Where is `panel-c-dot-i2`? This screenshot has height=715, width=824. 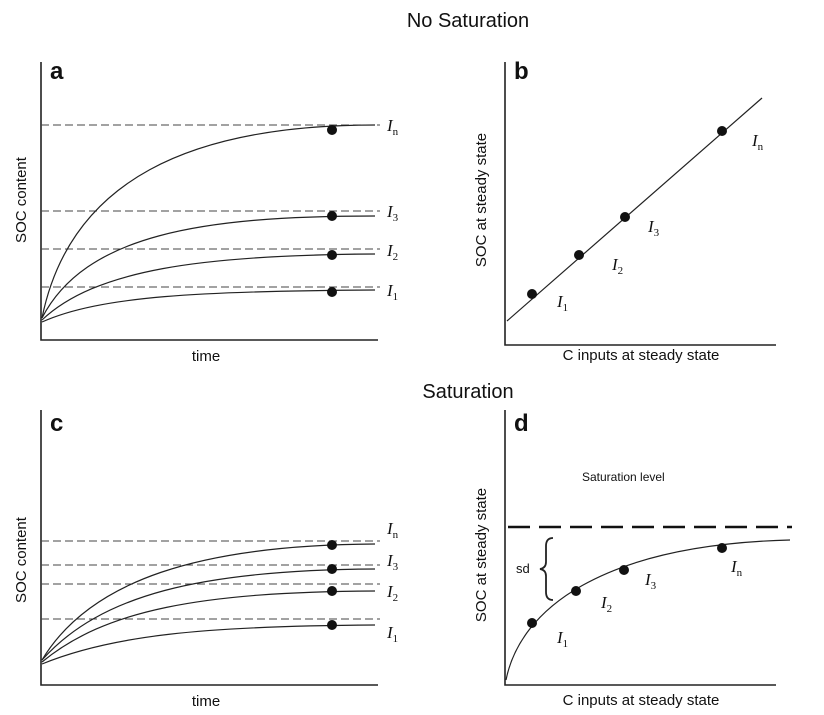
panel-c-dot-i2 is located at coordinates (332, 591).